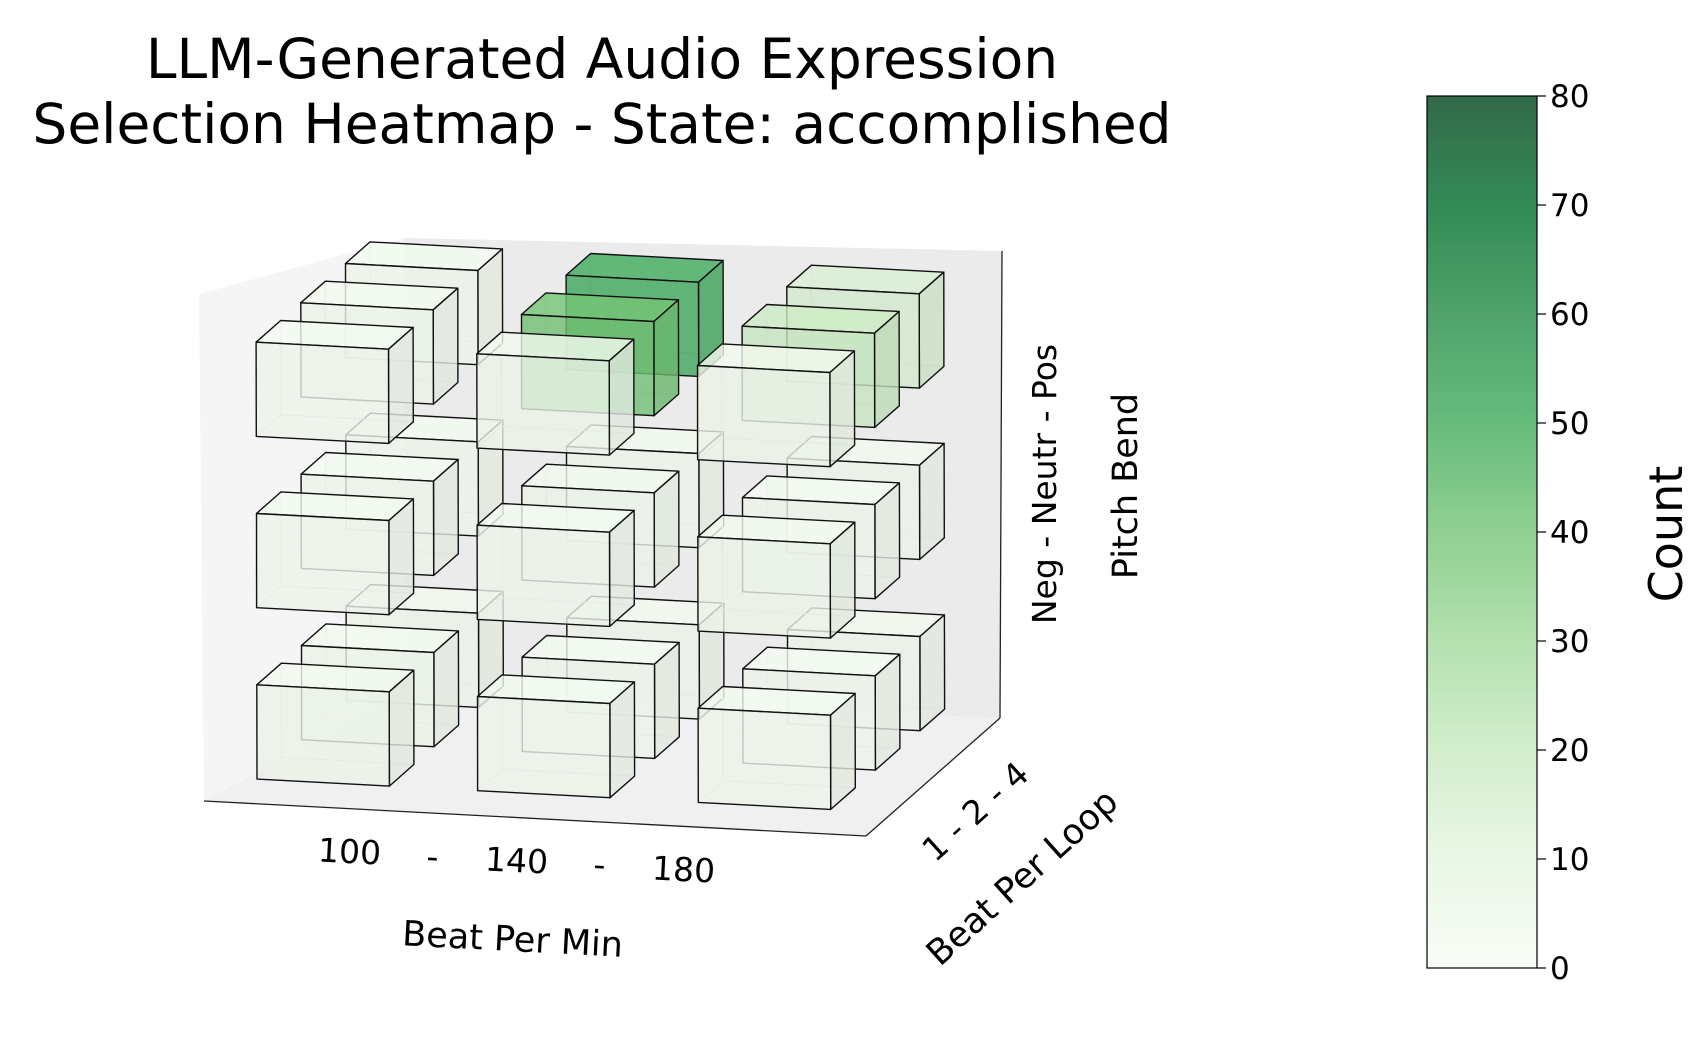  Describe the element at coordinates (1569, 860) in the screenshot. I see `colorbar-tick-label: 10` at that location.